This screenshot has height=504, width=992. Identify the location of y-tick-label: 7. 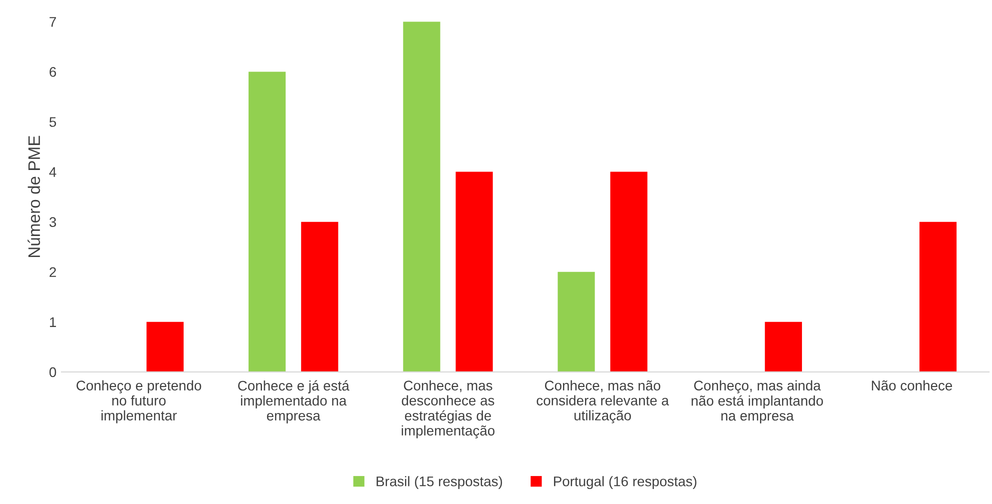
(53, 22).